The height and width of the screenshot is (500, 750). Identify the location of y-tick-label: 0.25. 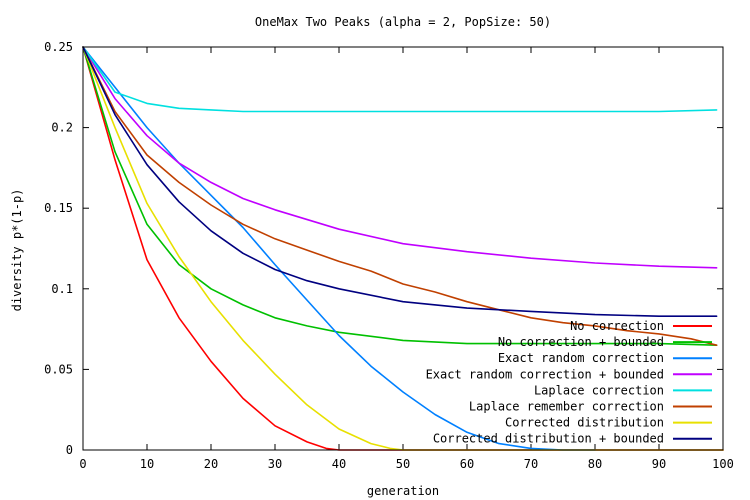
(58, 47).